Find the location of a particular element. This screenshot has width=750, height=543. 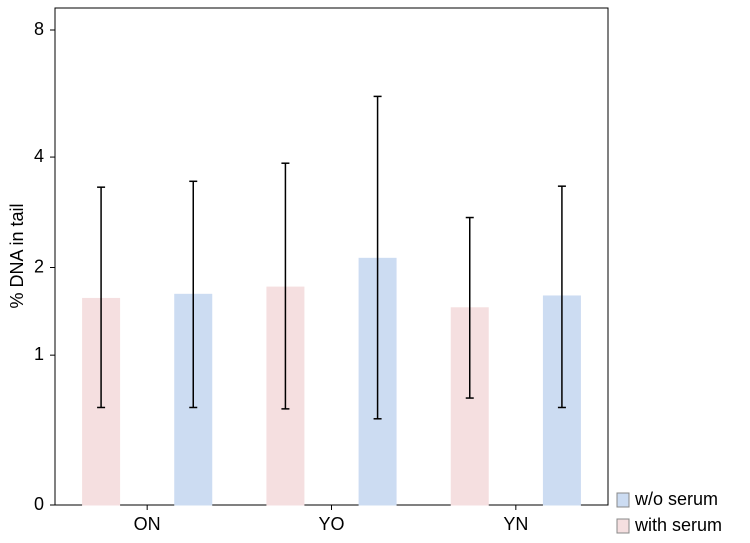

y-axis-label: % DNA in tail is located at coordinates (17, 255).